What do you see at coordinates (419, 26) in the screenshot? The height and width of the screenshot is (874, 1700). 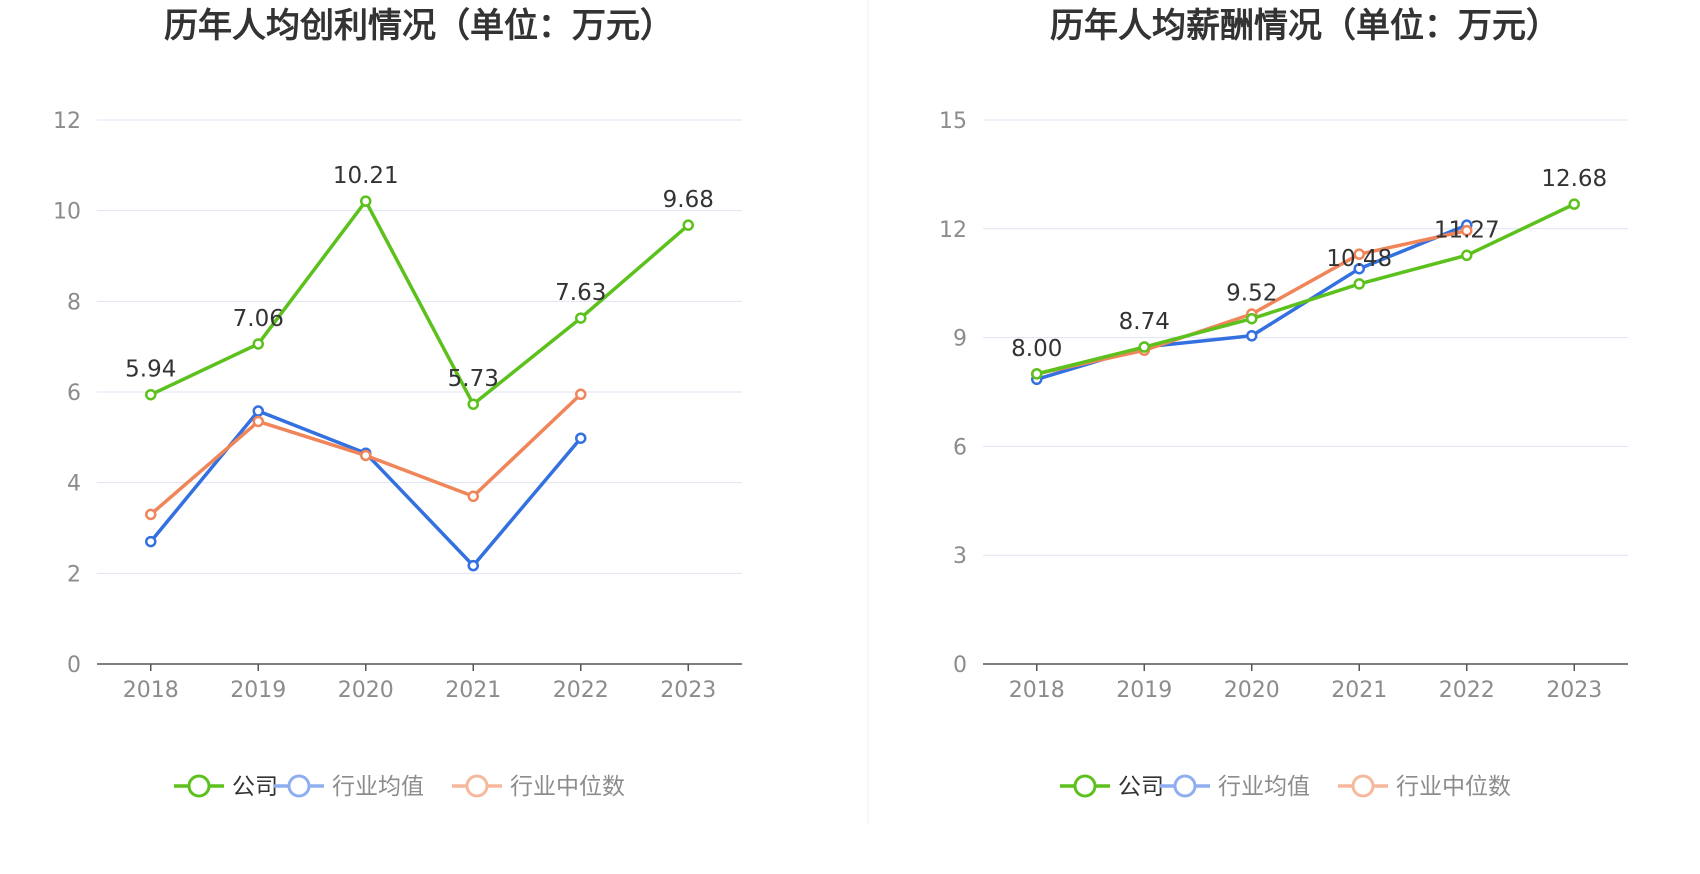 I see `chart-title: 历年人均创利情况（单位：万元）` at bounding box center [419, 26].